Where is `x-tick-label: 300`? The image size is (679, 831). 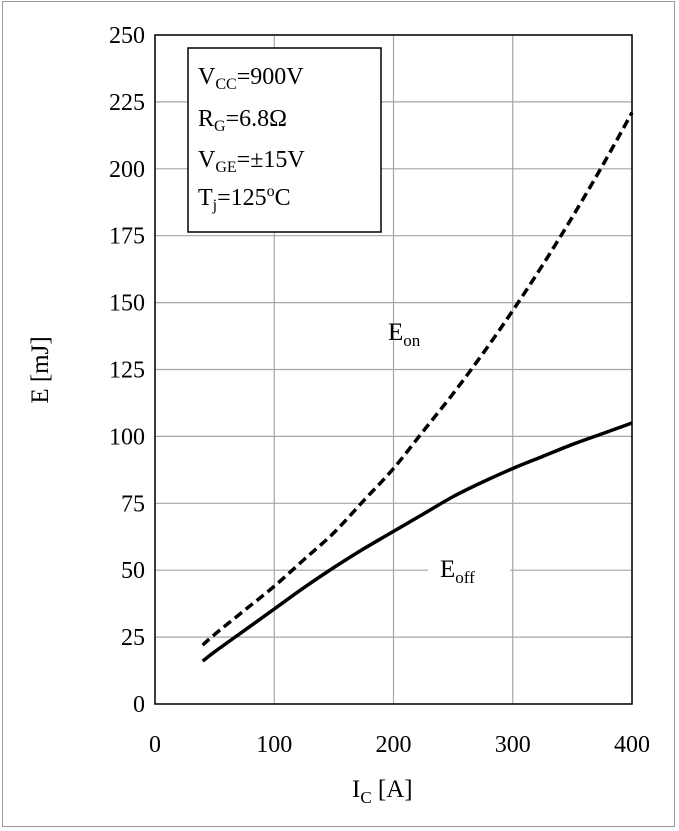
x-tick-label: 300 is located at coordinates (513, 745).